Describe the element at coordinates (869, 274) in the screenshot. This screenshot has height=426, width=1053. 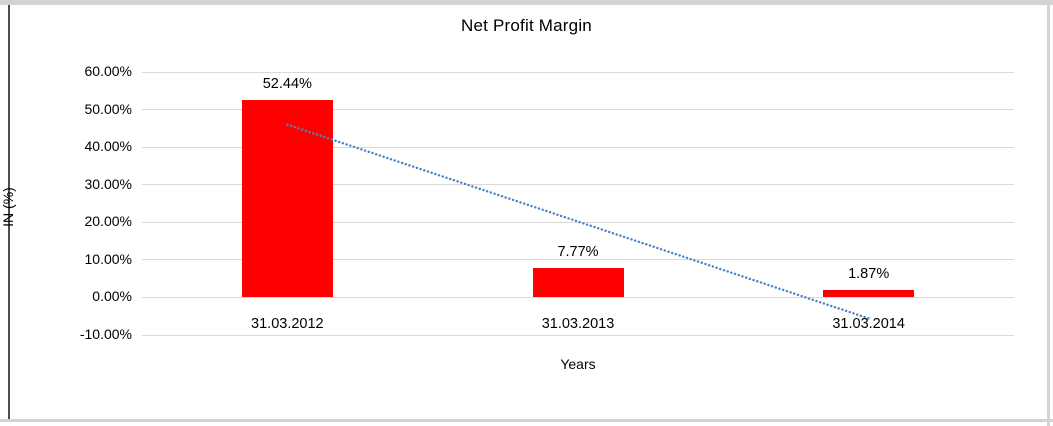
I see `bar-data-label: 1.87%` at that location.